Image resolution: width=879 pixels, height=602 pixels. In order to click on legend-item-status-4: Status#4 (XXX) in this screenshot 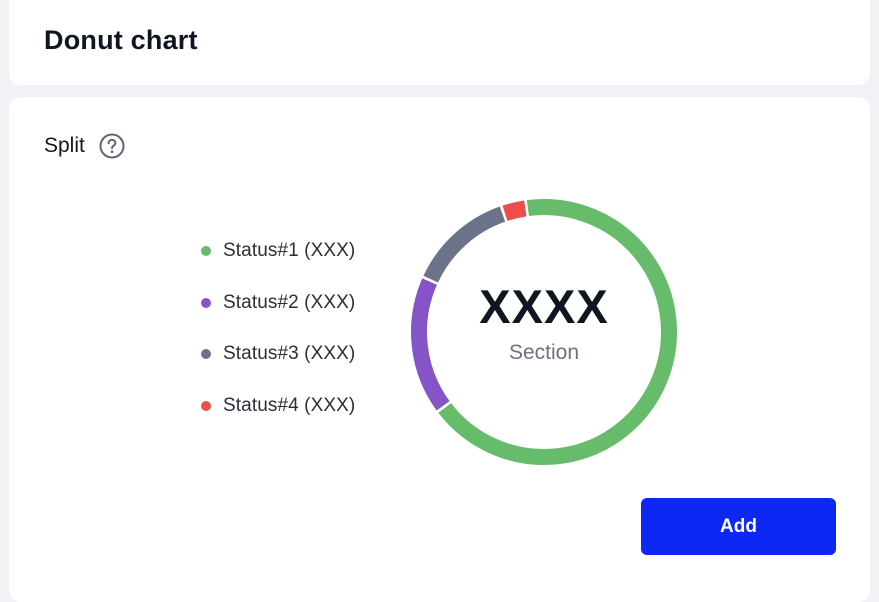, I will do `click(278, 406)`.